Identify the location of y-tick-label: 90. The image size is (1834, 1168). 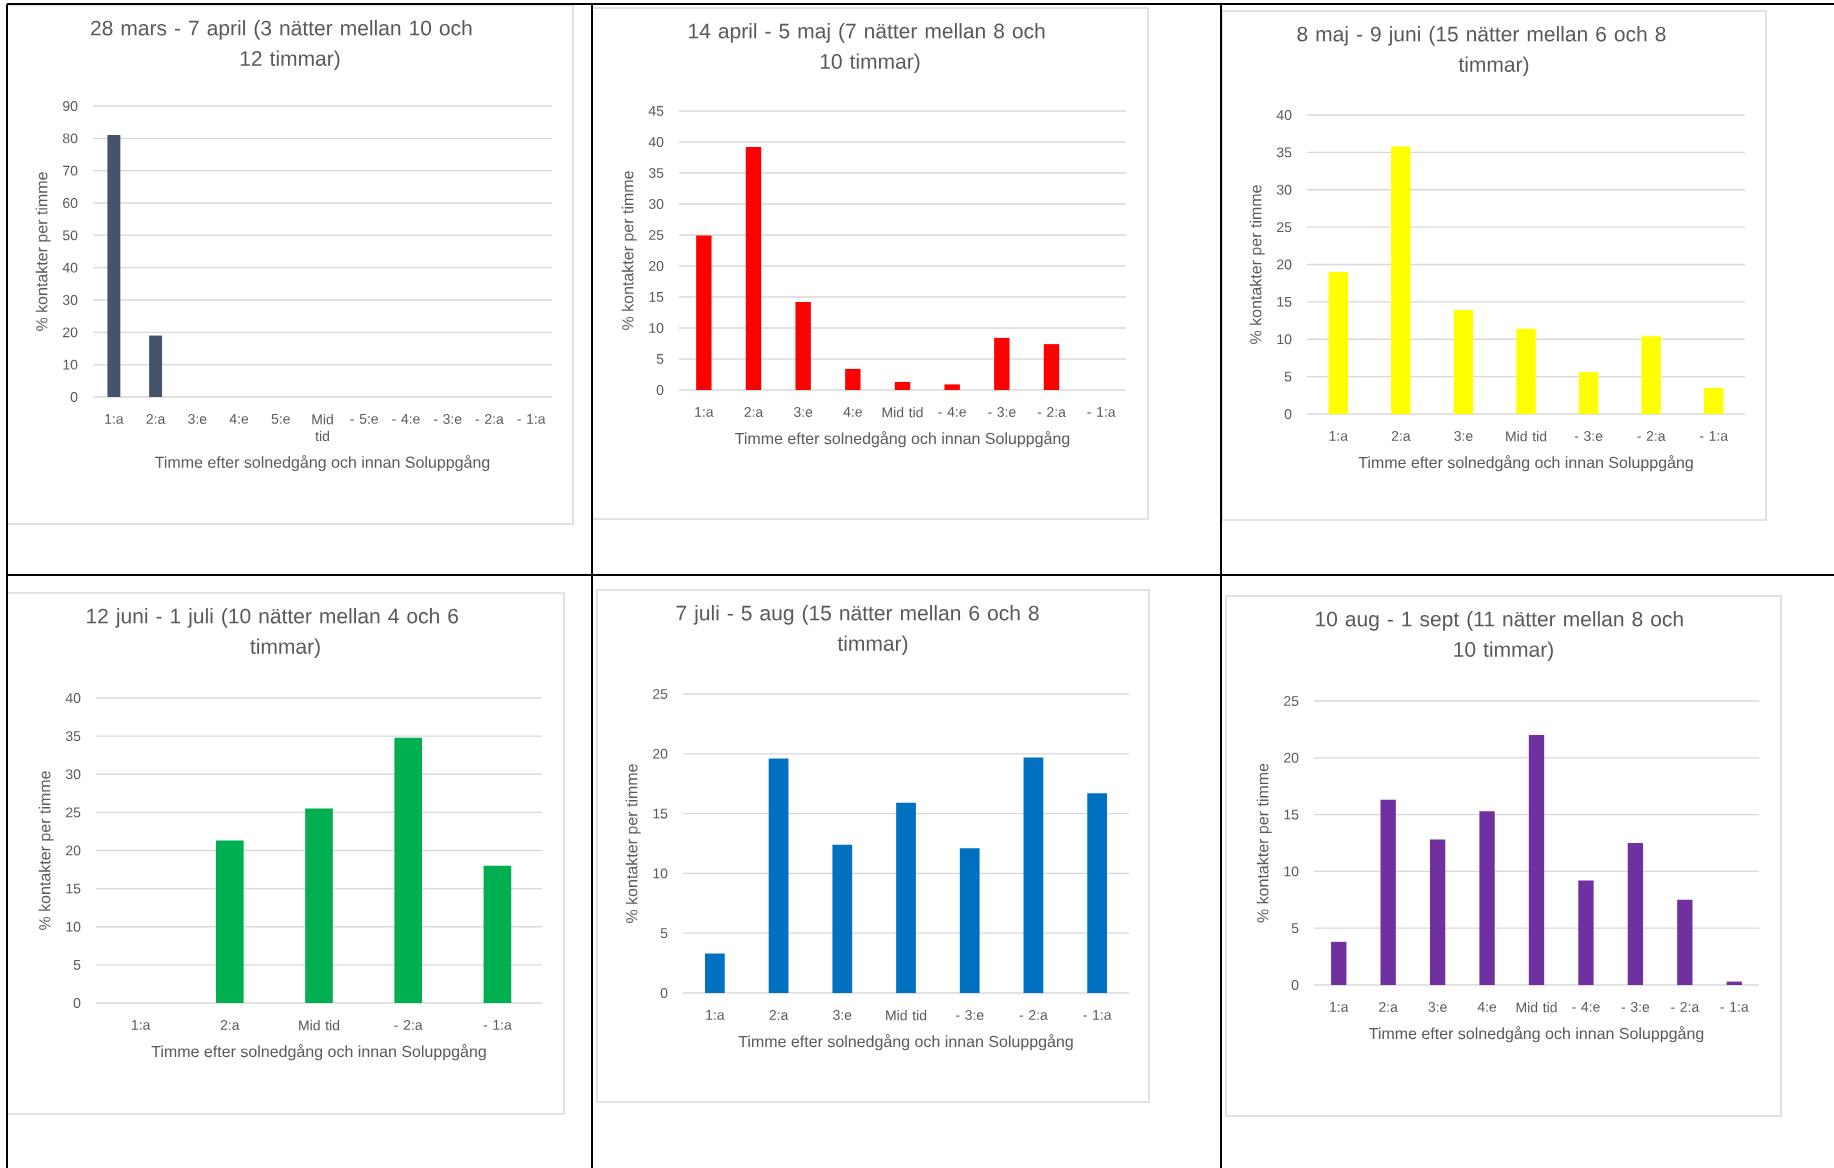
(70, 106).